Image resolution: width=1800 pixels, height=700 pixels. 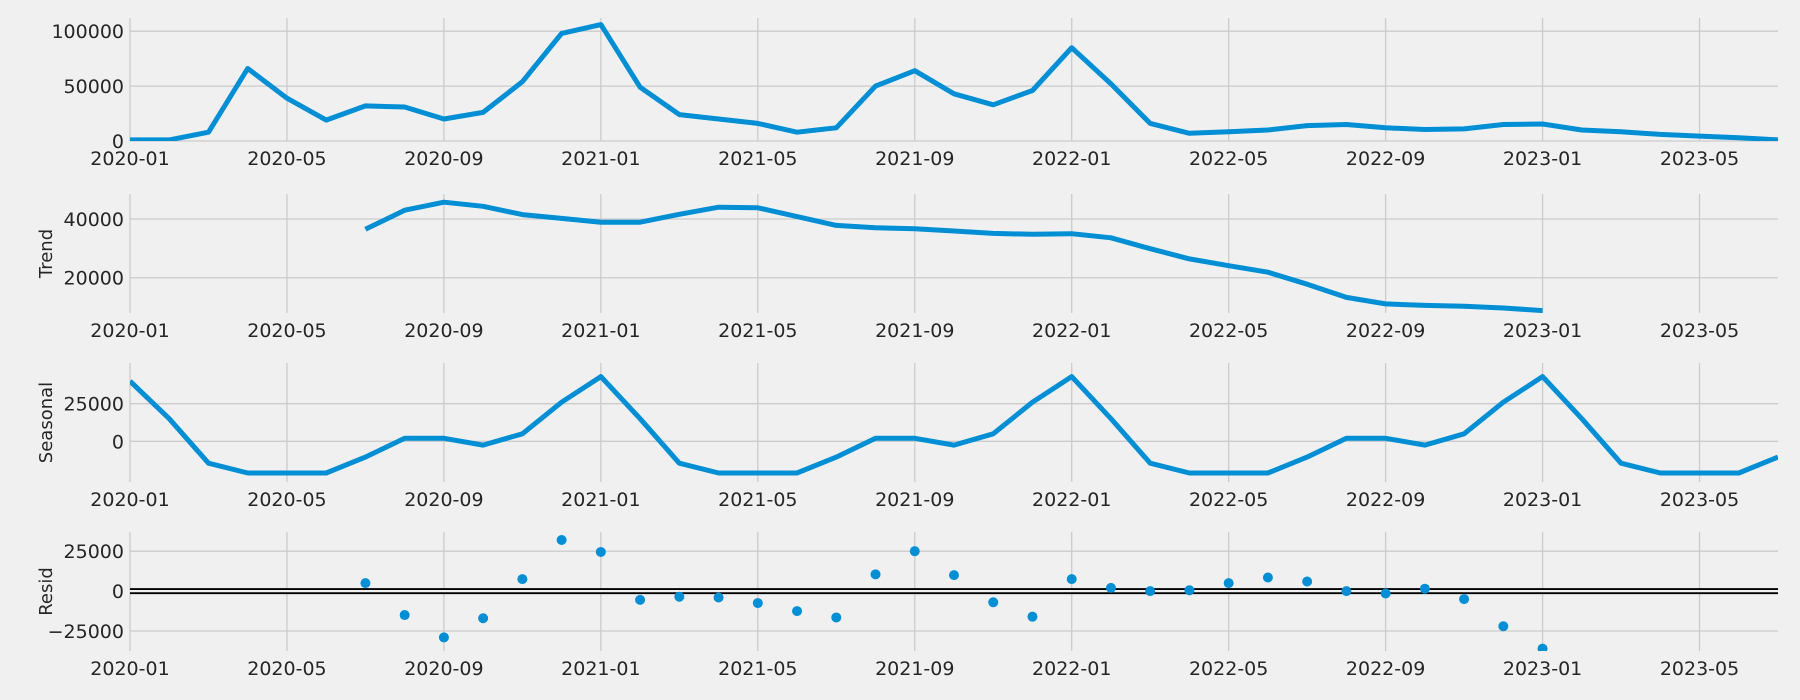 I want to click on y-axis-label: Trend, so click(x=46, y=254).